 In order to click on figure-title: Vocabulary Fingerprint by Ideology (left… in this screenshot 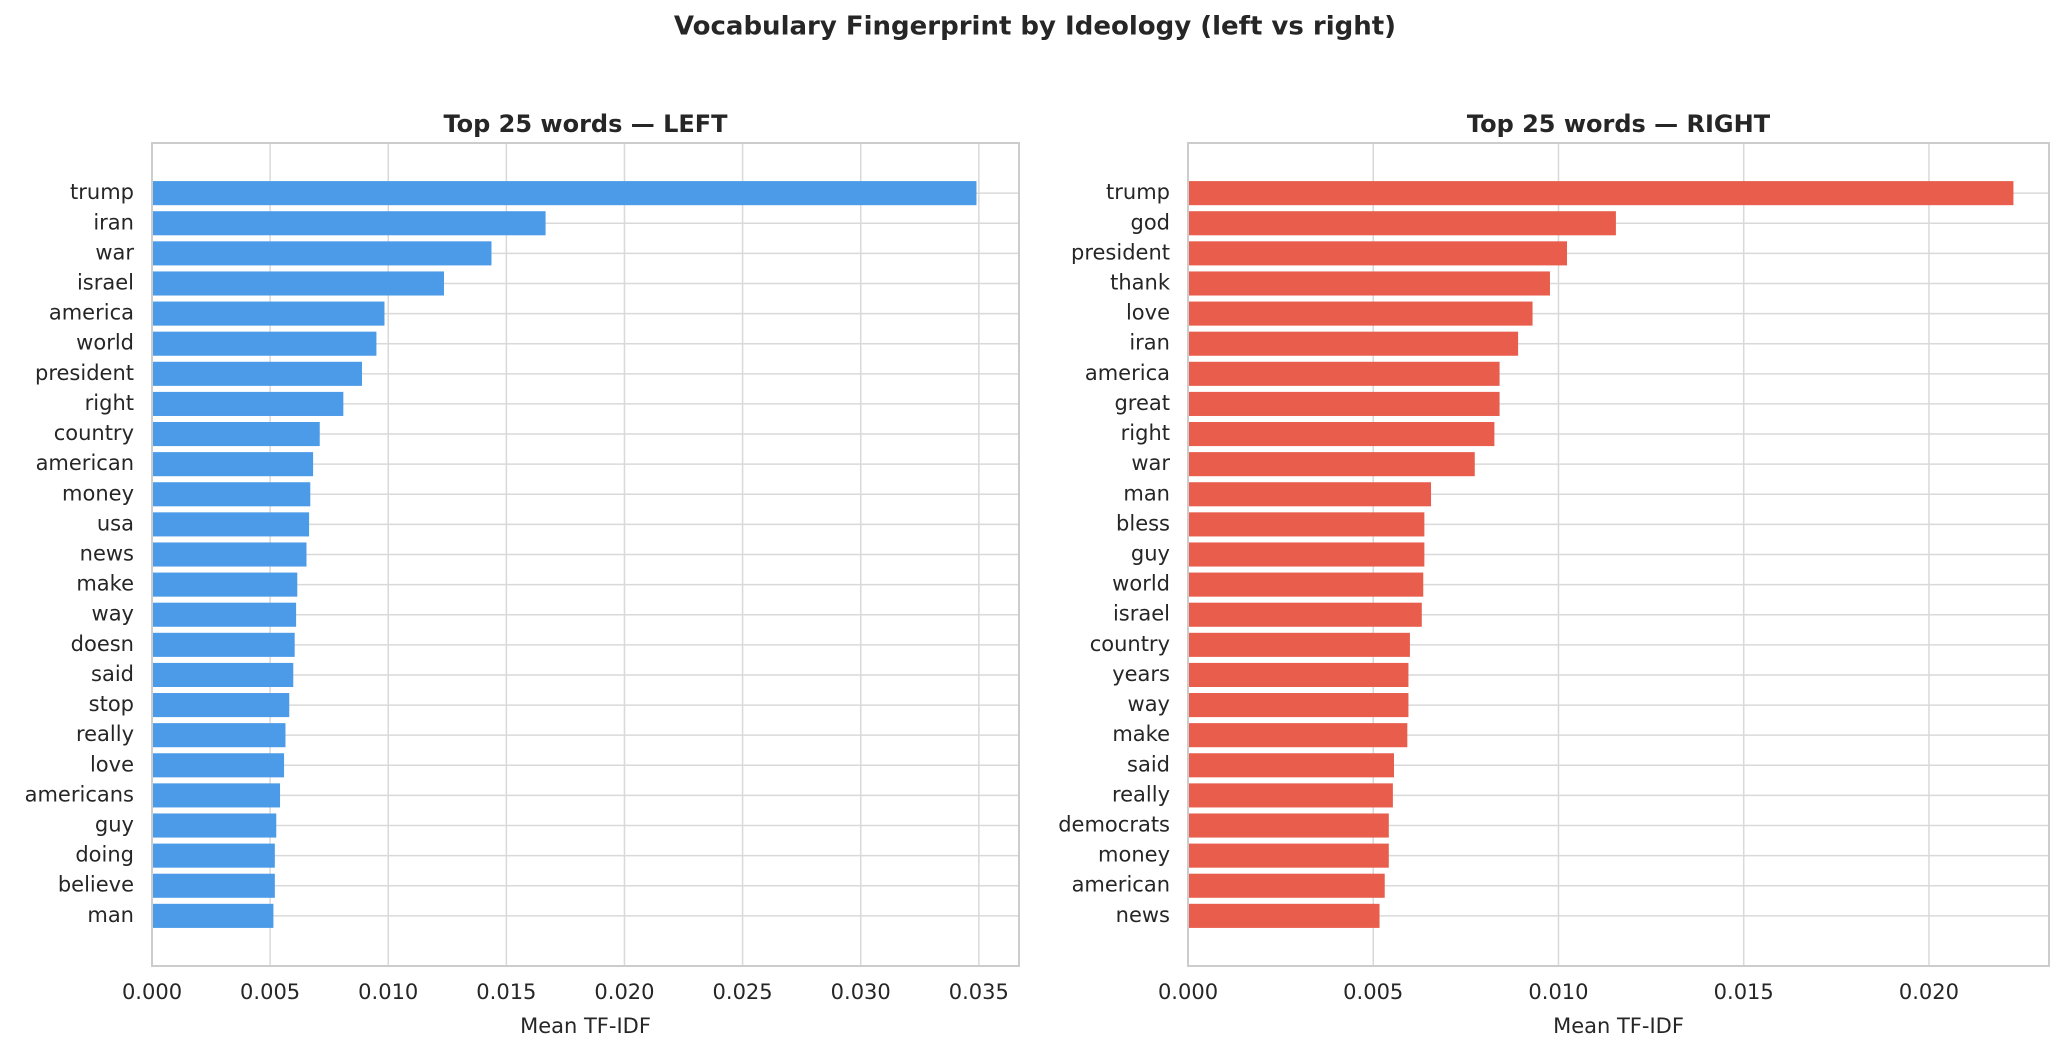, I will do `click(1035, 27)`.